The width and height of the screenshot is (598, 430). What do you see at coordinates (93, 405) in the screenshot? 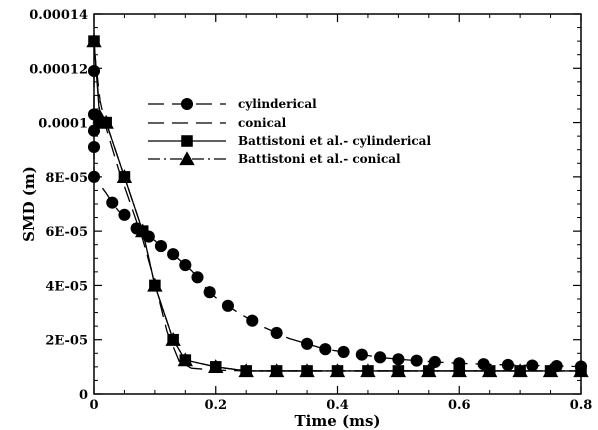
I see `x-tick-label: 0` at bounding box center [93, 405].